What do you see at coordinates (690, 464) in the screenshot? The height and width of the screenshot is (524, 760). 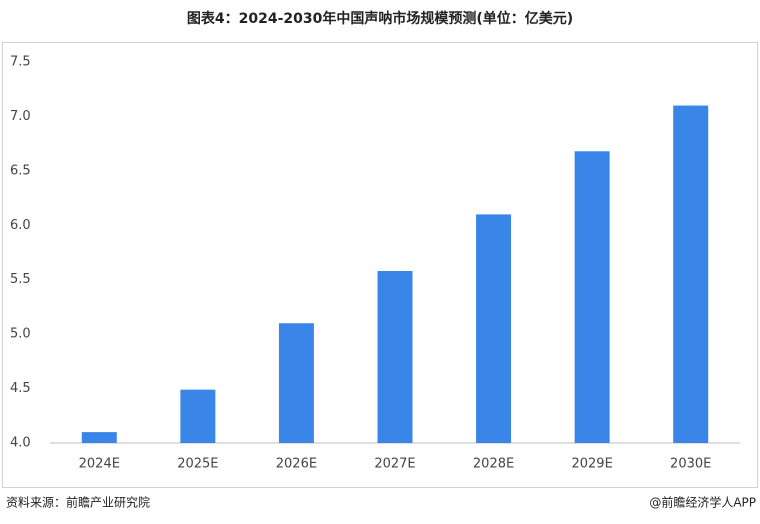 I see `x-tick-label: 2030E` at bounding box center [690, 464].